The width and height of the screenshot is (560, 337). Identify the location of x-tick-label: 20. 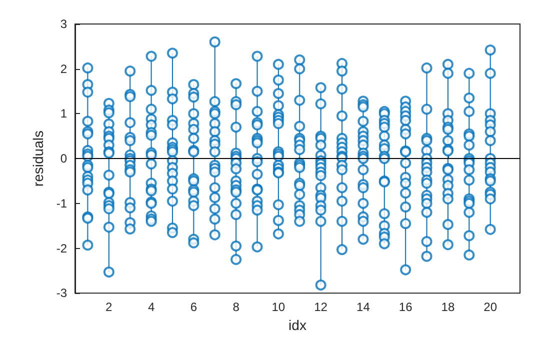
(491, 307).